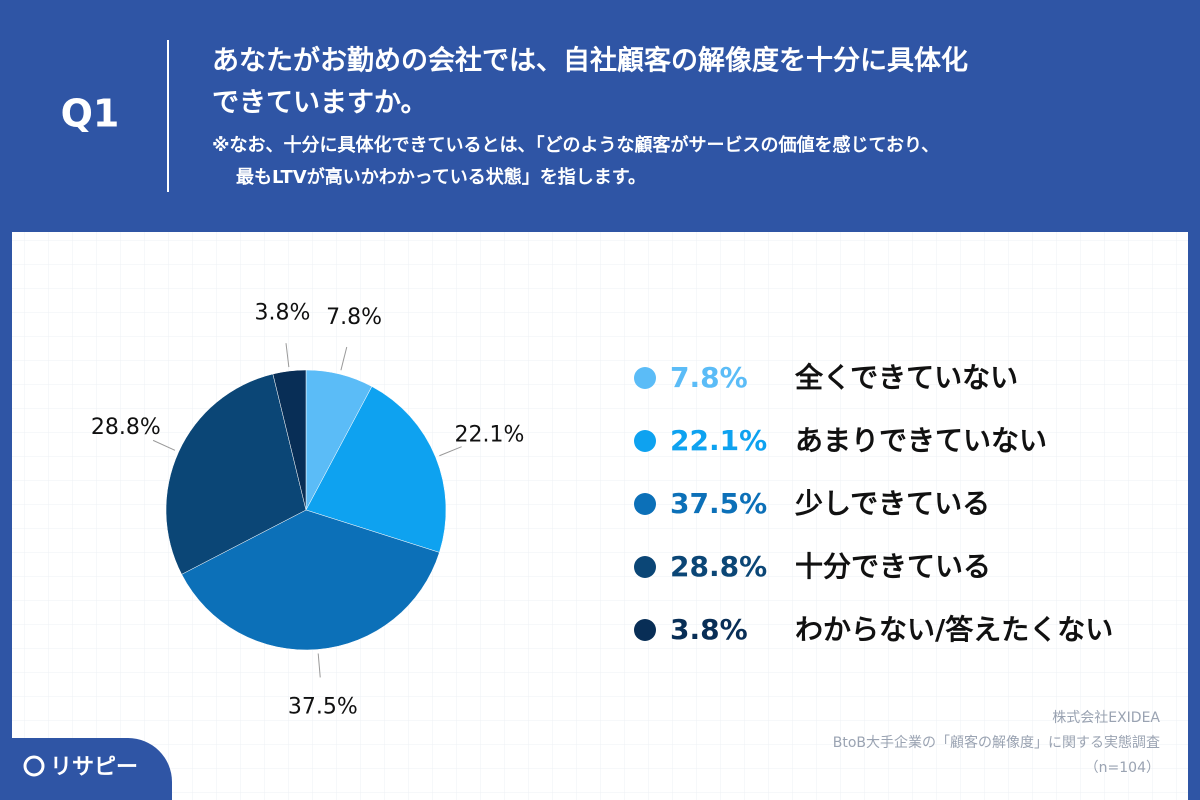 This screenshot has height=800, width=1200. I want to click on legend-value: 7.8%, so click(709, 377).